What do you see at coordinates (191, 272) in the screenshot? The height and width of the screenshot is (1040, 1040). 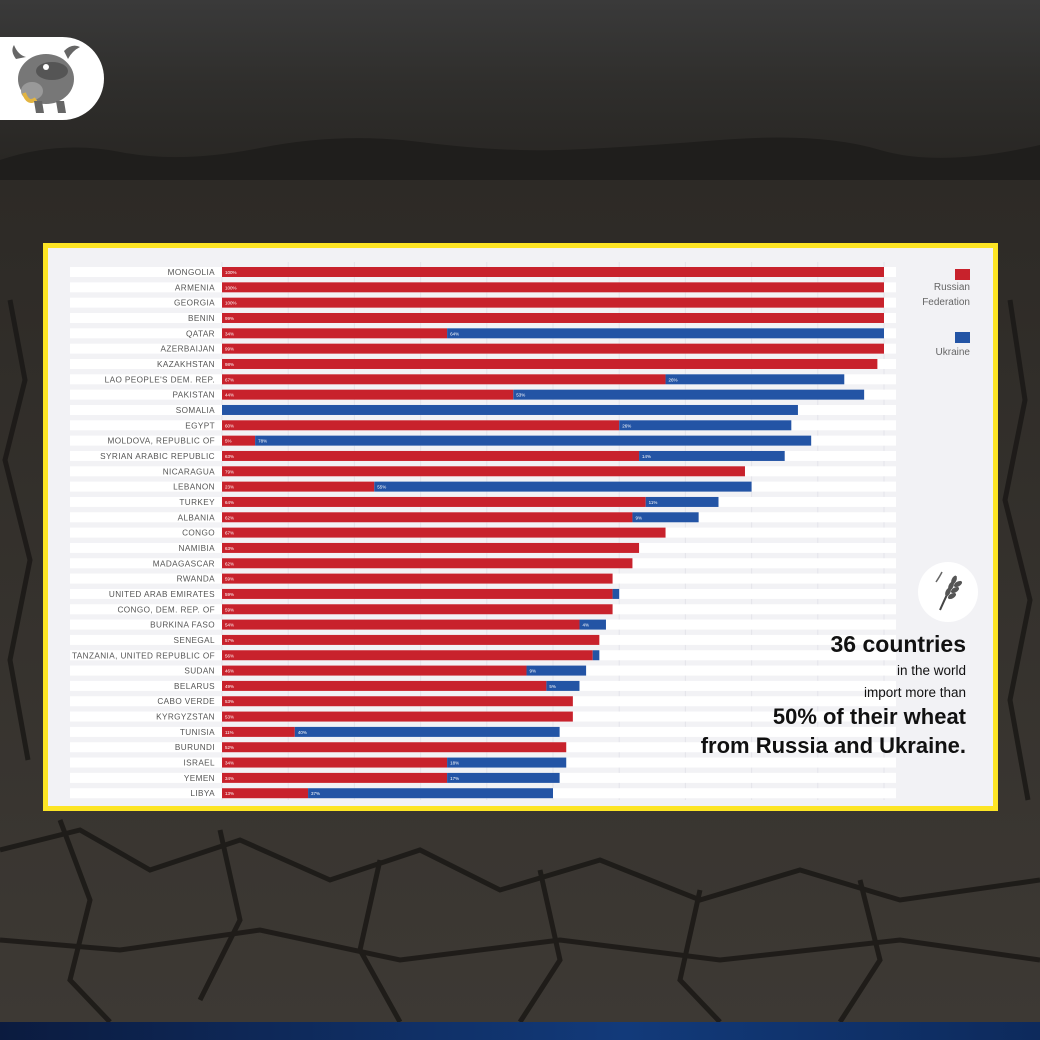 I see `category-label: MONGOLIA` at bounding box center [191, 272].